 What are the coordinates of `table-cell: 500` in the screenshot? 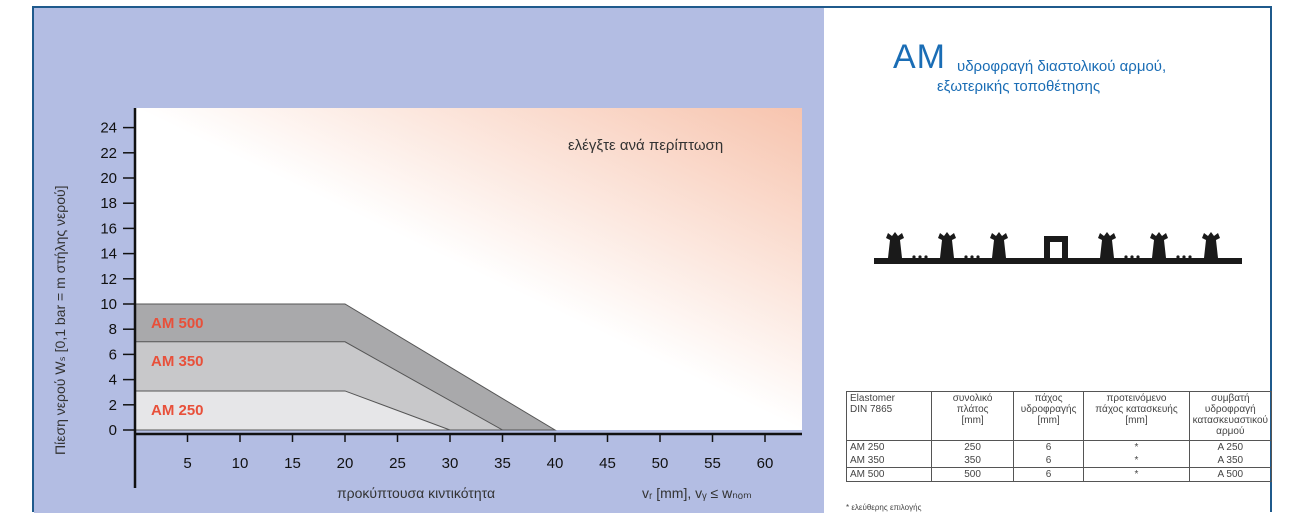 It's located at (972, 474).